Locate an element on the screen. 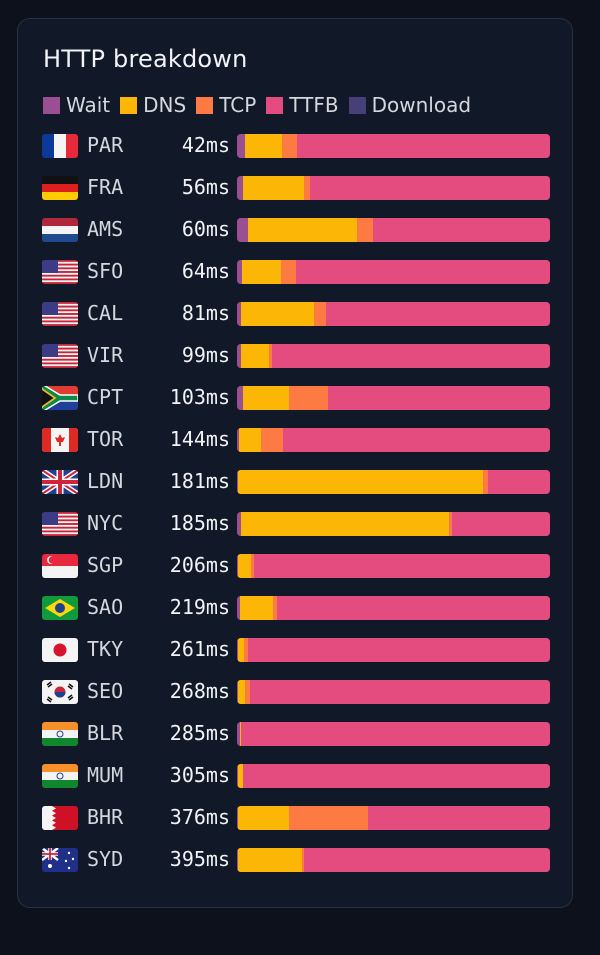 This screenshot has width=600, height=955. total-time-label: 285ms is located at coordinates (199, 733).